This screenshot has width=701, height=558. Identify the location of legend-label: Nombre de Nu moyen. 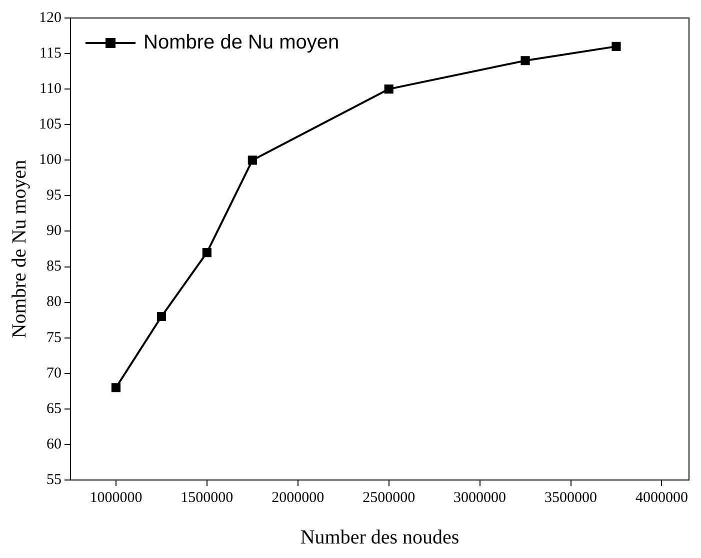
(242, 43).